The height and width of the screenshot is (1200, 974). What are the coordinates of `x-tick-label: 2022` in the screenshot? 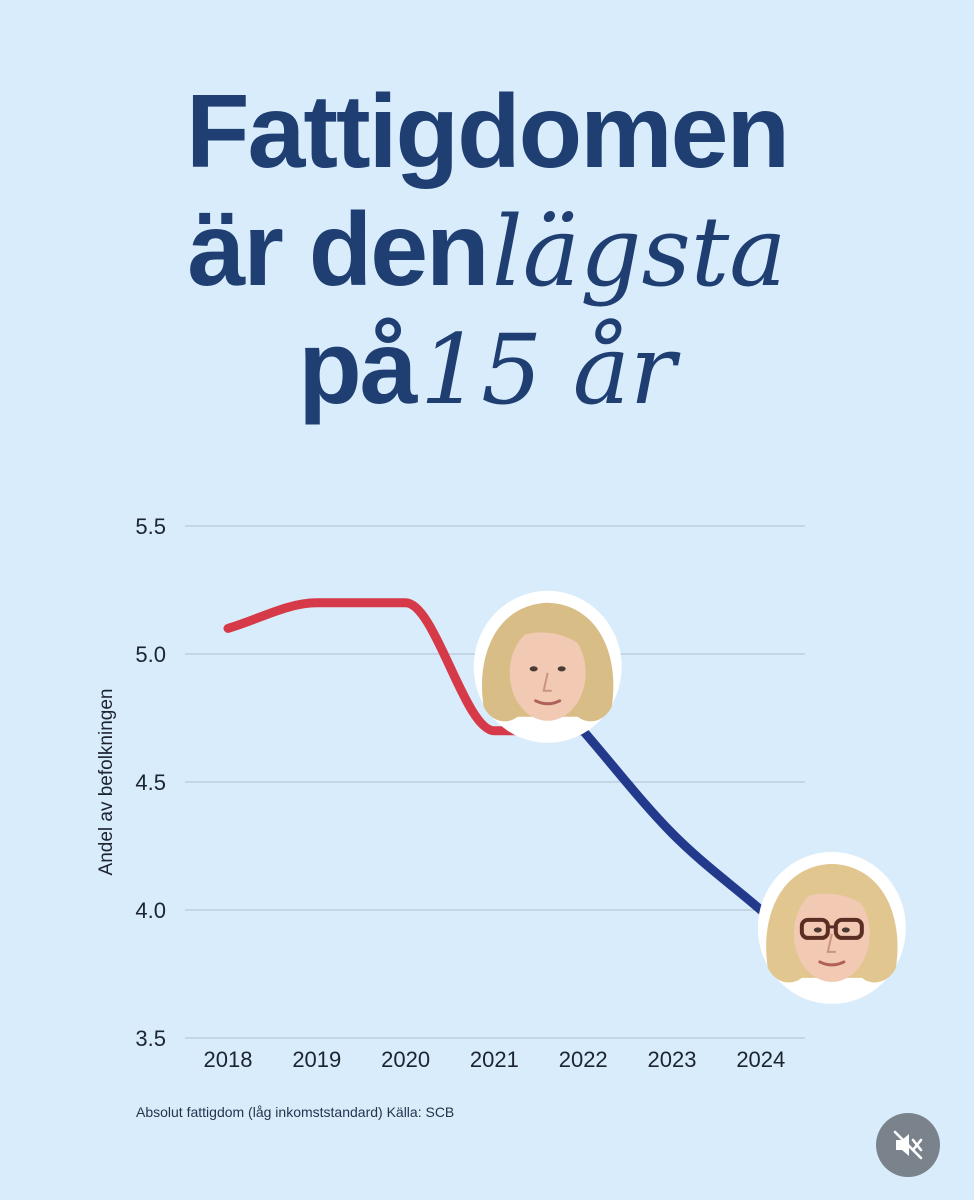 It's located at (583, 1059).